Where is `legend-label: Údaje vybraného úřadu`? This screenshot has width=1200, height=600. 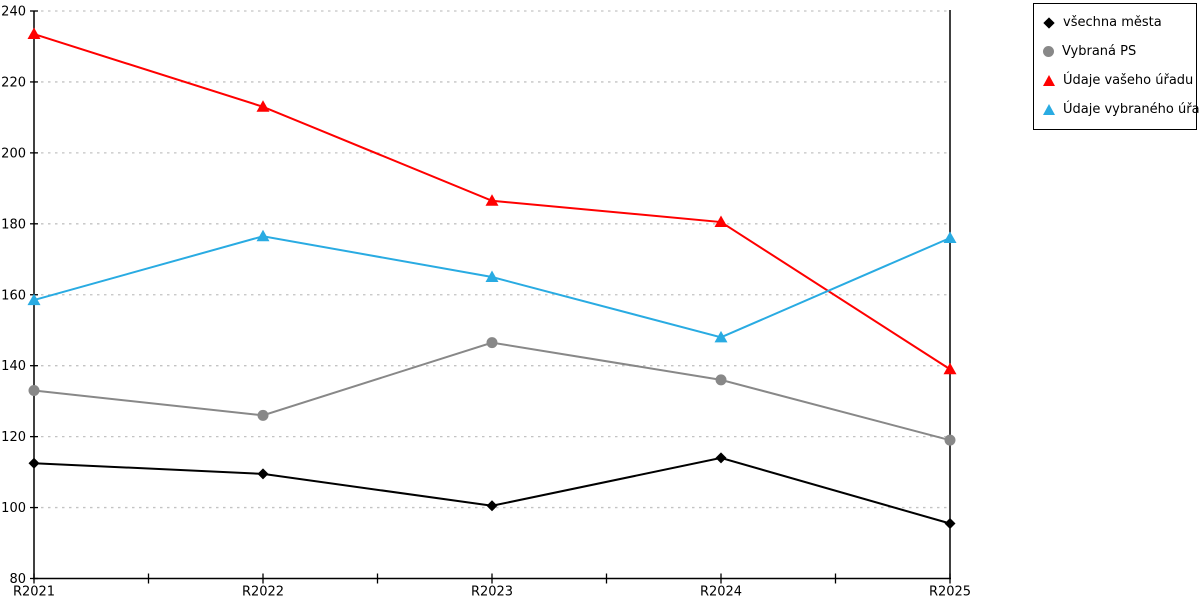 legend-label: Údaje vybraného úřadu is located at coordinates (1131, 109).